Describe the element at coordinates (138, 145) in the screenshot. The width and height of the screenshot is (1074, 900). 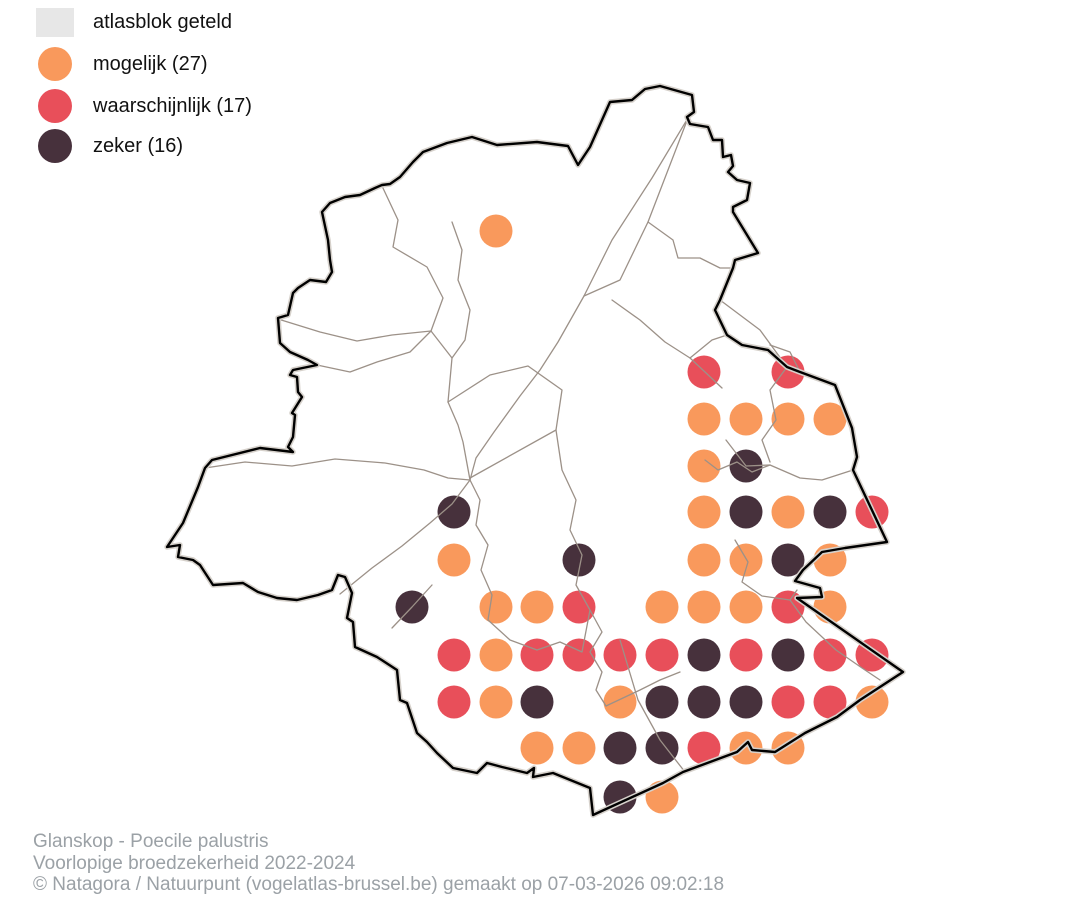
I see `legend-label-zeker: zeker (16)` at that location.